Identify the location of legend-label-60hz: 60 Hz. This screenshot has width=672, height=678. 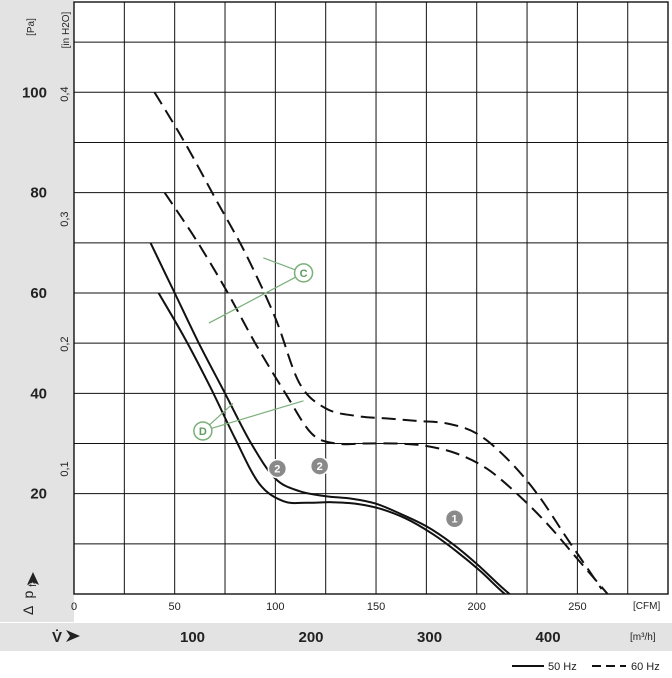
(645, 667).